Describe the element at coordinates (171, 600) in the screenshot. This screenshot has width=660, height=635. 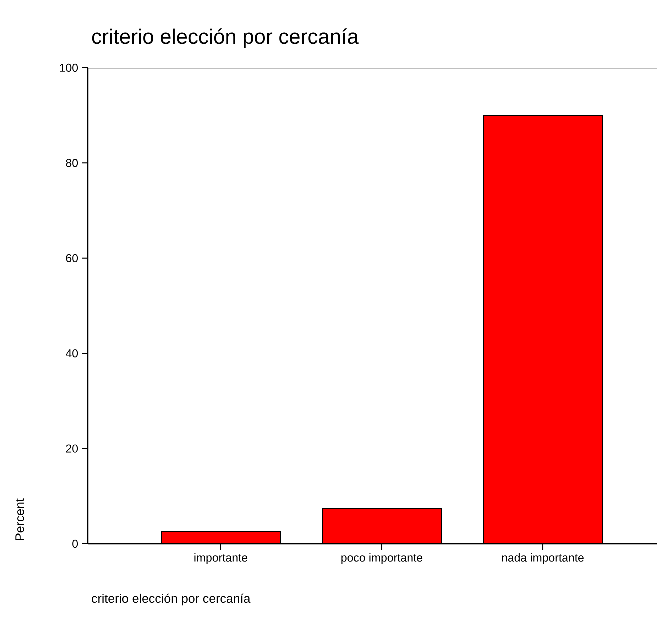
I see `x-axis-title: criterio elección por cercanía` at that location.